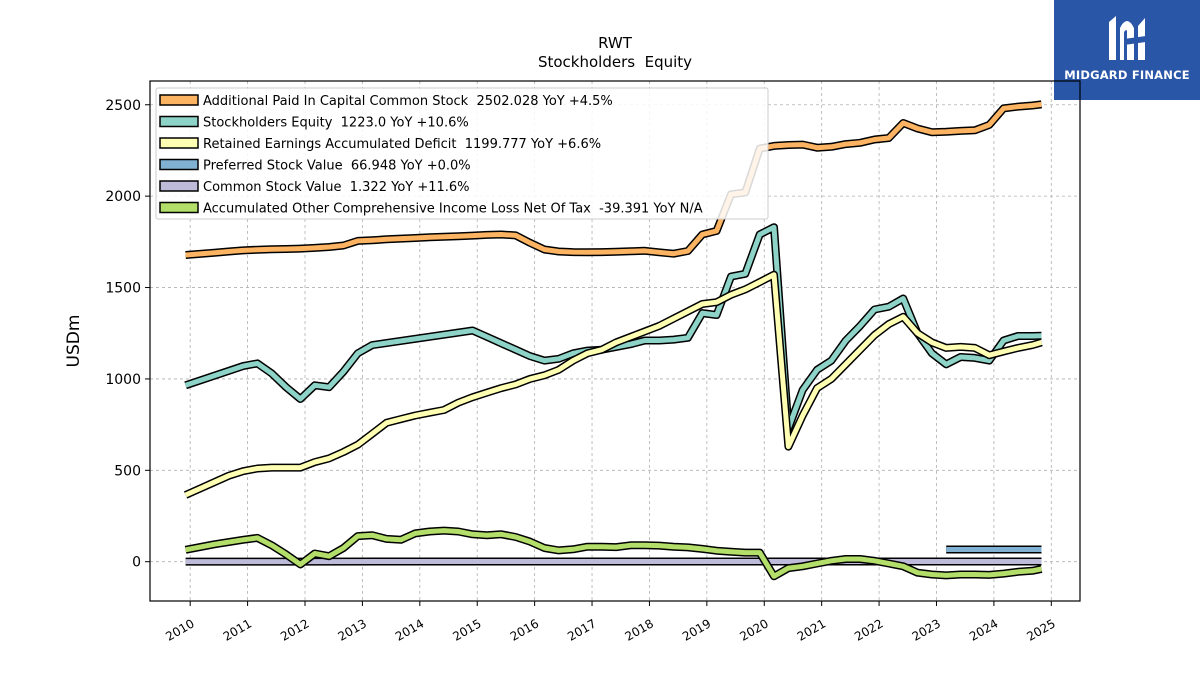 Image resolution: width=1200 pixels, height=675 pixels. I want to click on x-tick-label: 2020, so click(753, 629).